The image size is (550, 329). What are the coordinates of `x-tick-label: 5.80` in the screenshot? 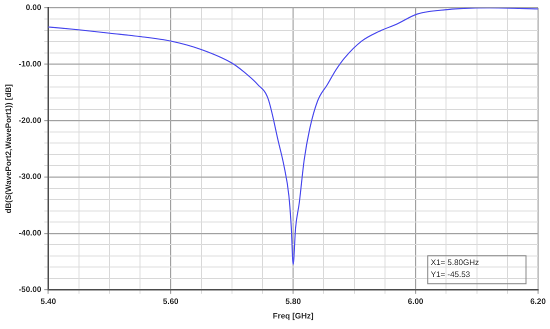 It's located at (293, 301).